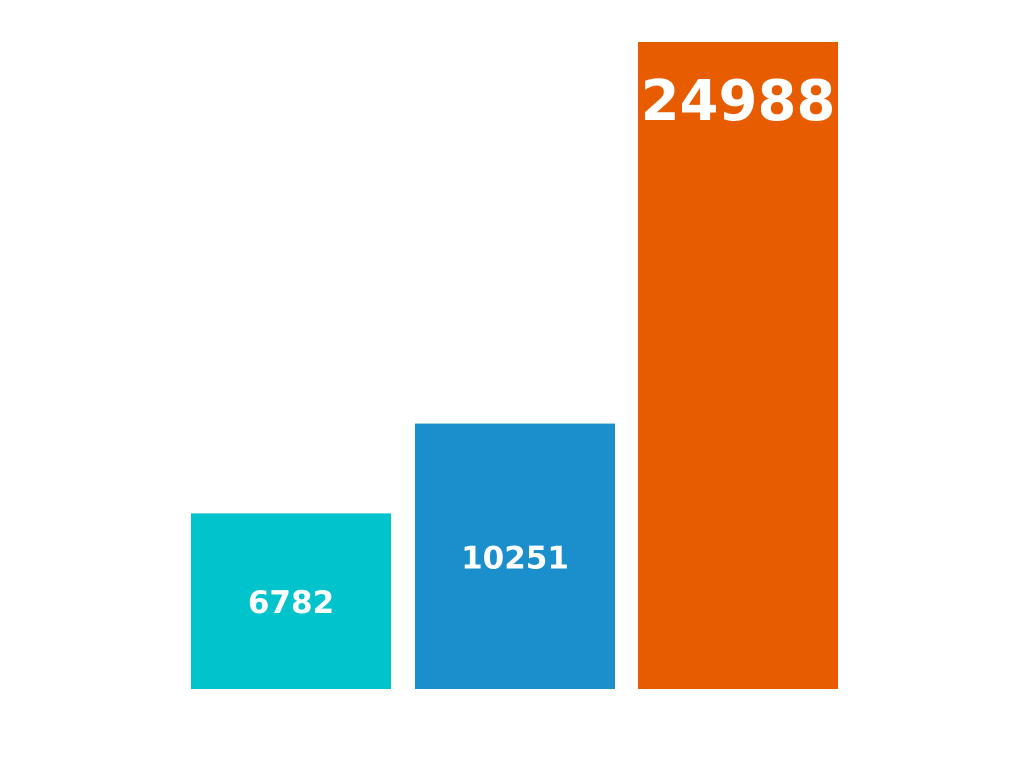 This screenshot has height=757, width=1024. What do you see at coordinates (738, 101) in the screenshot?
I see `data-label-2: 24988` at bounding box center [738, 101].